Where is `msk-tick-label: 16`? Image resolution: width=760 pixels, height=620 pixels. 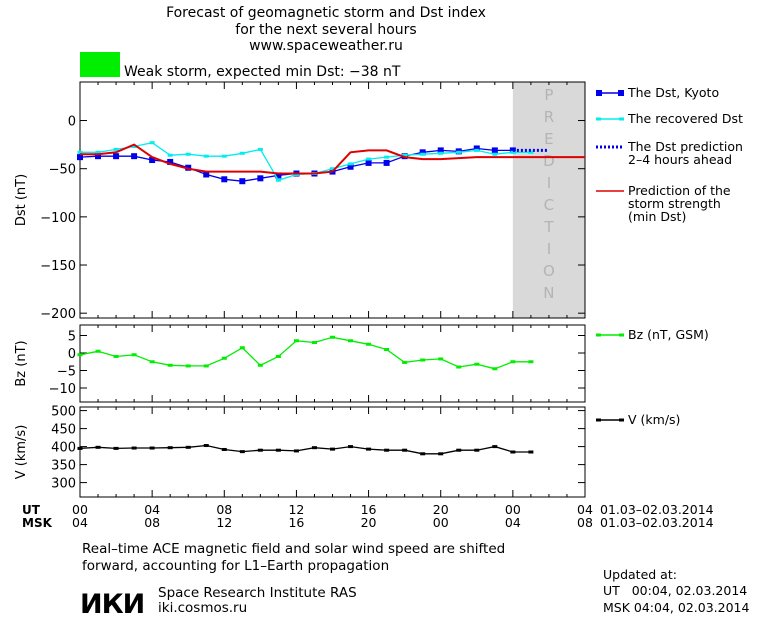 msk-tick-label: 16 is located at coordinates (296, 522).